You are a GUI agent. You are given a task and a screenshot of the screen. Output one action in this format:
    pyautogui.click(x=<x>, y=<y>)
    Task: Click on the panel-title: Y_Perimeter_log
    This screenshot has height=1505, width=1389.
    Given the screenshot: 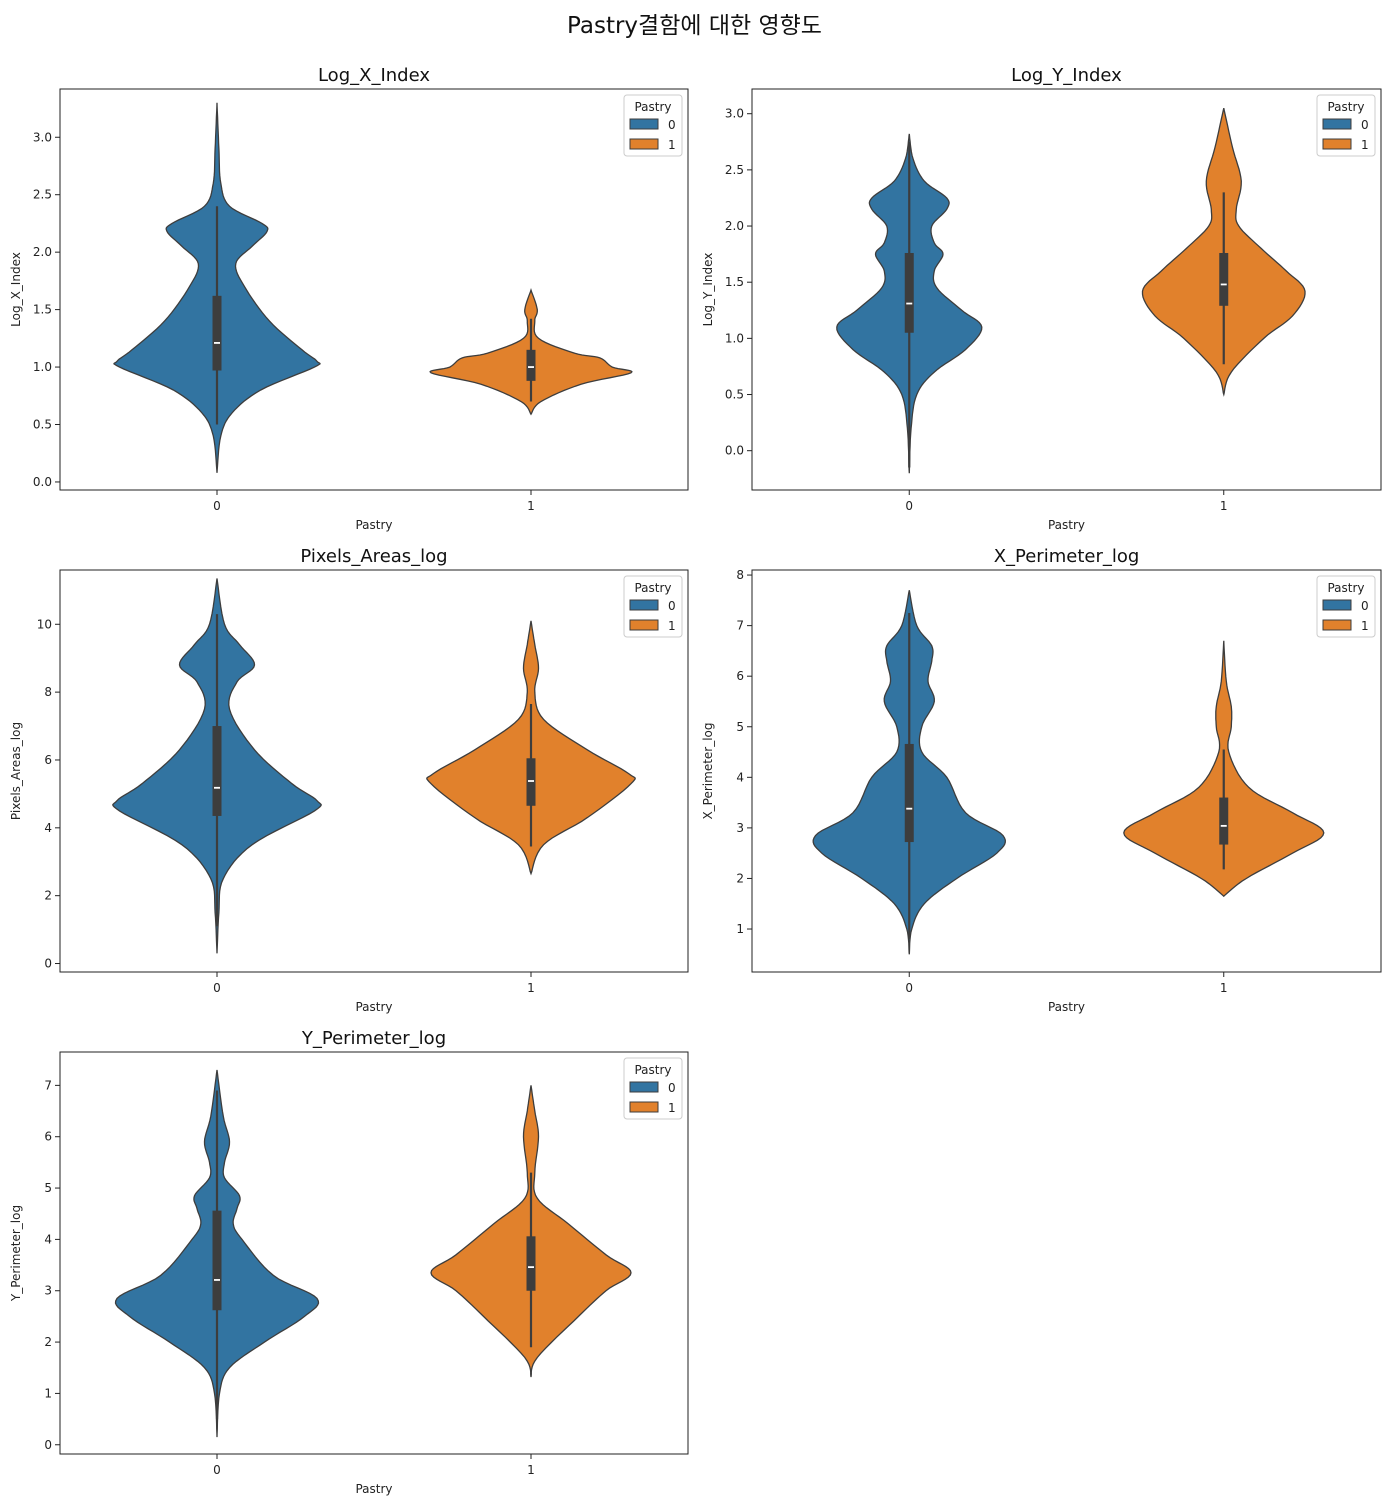 What is the action you would take?
    pyautogui.click(x=373, y=1038)
    